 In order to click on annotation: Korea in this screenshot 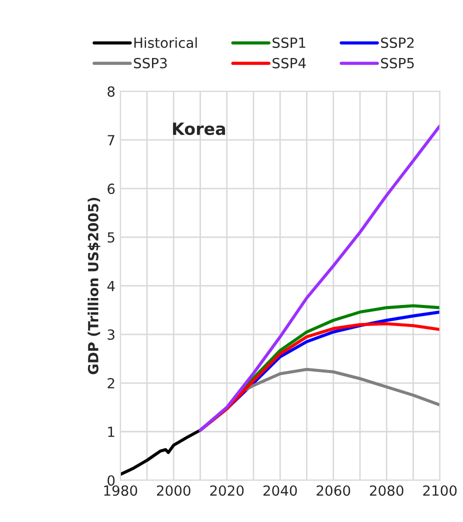, I will do `click(199, 129)`.